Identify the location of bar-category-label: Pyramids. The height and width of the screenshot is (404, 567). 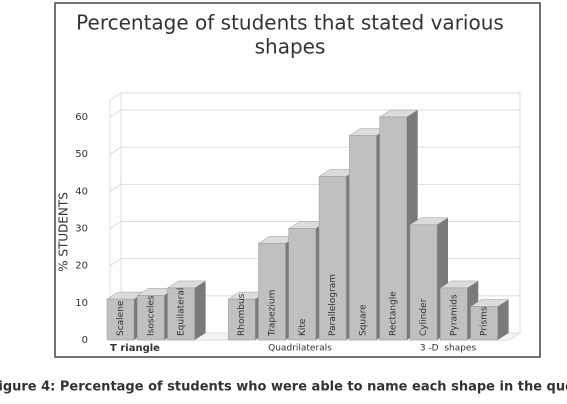
(454, 315).